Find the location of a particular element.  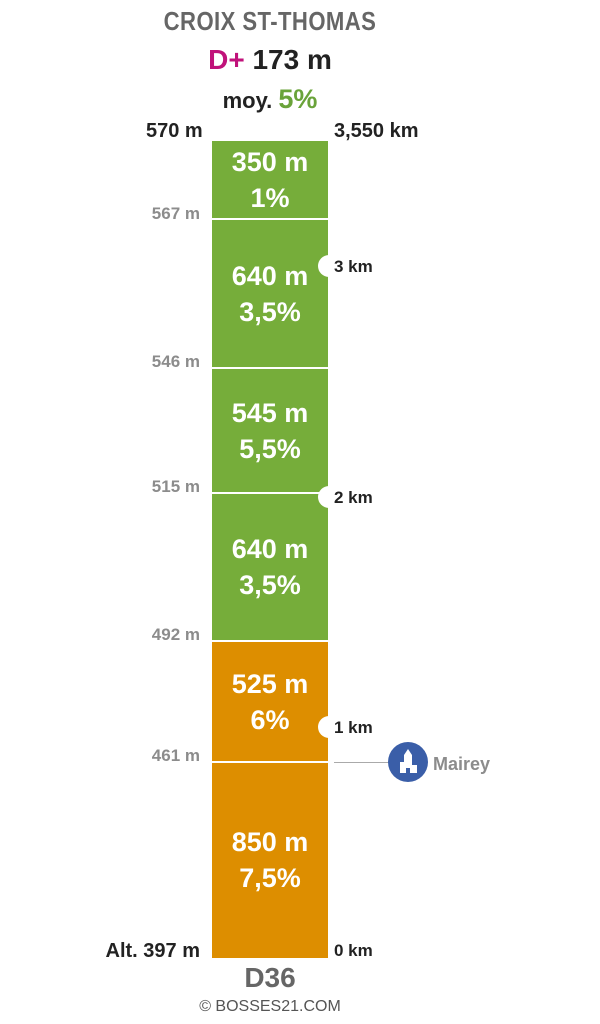

km-marker: 2 km is located at coordinates (353, 497).